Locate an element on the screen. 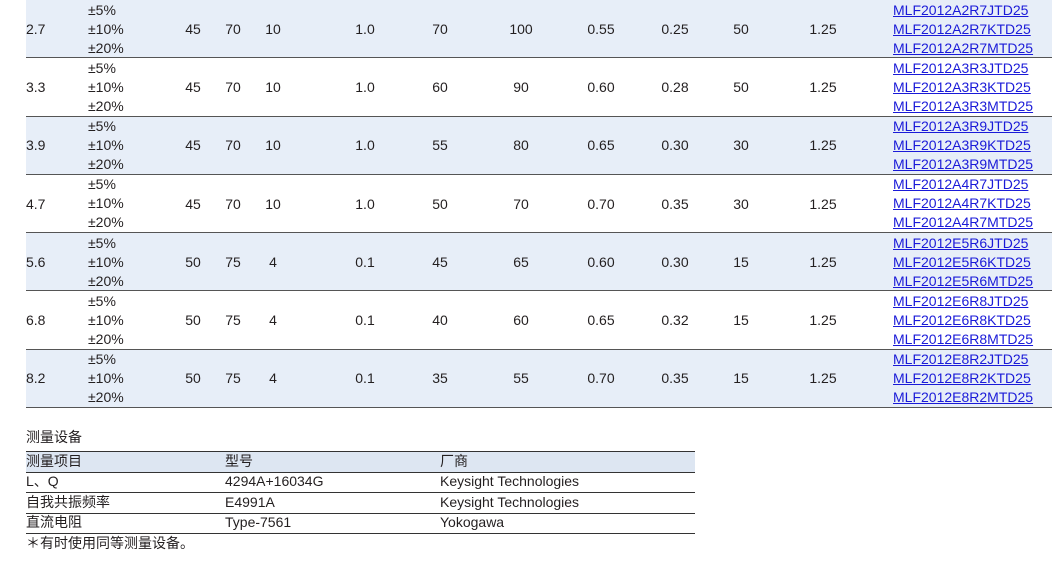  part-number-link: MLF2012A3R3MTD25 is located at coordinates (963, 105).